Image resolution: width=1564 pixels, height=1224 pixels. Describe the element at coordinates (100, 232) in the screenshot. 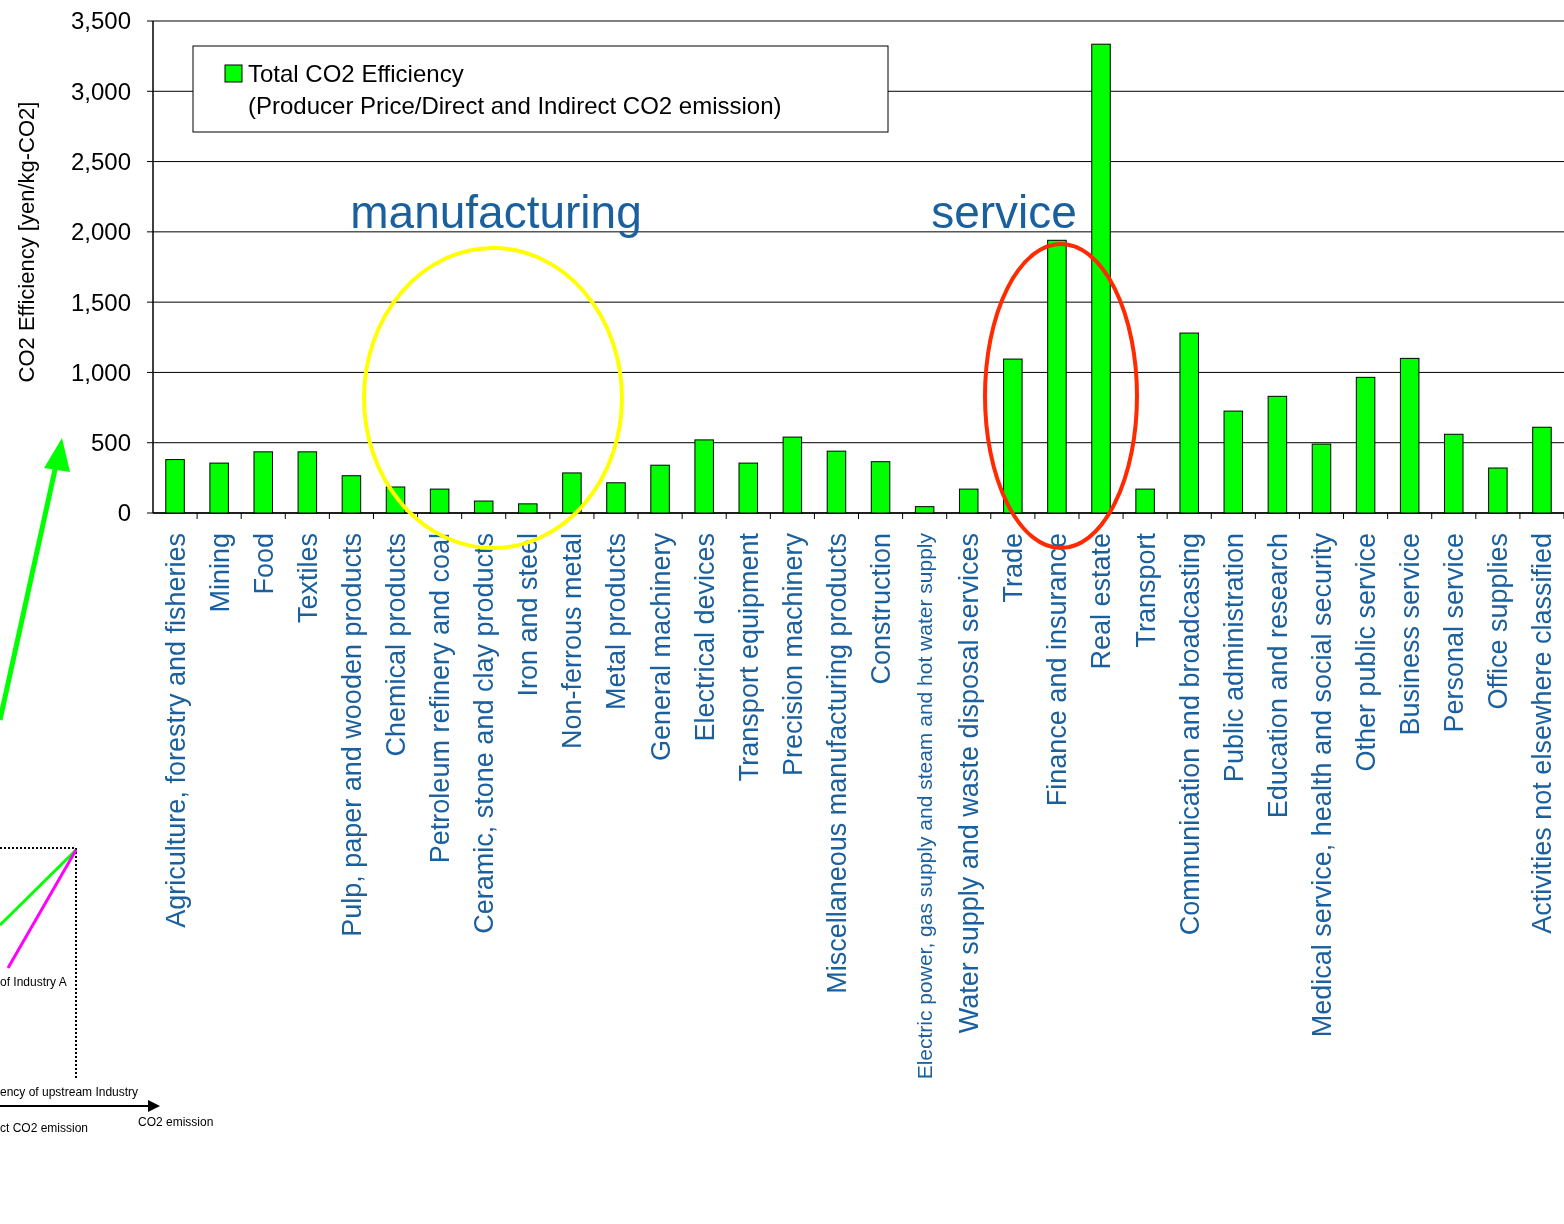

I see `y-tick-label: 2,000` at that location.